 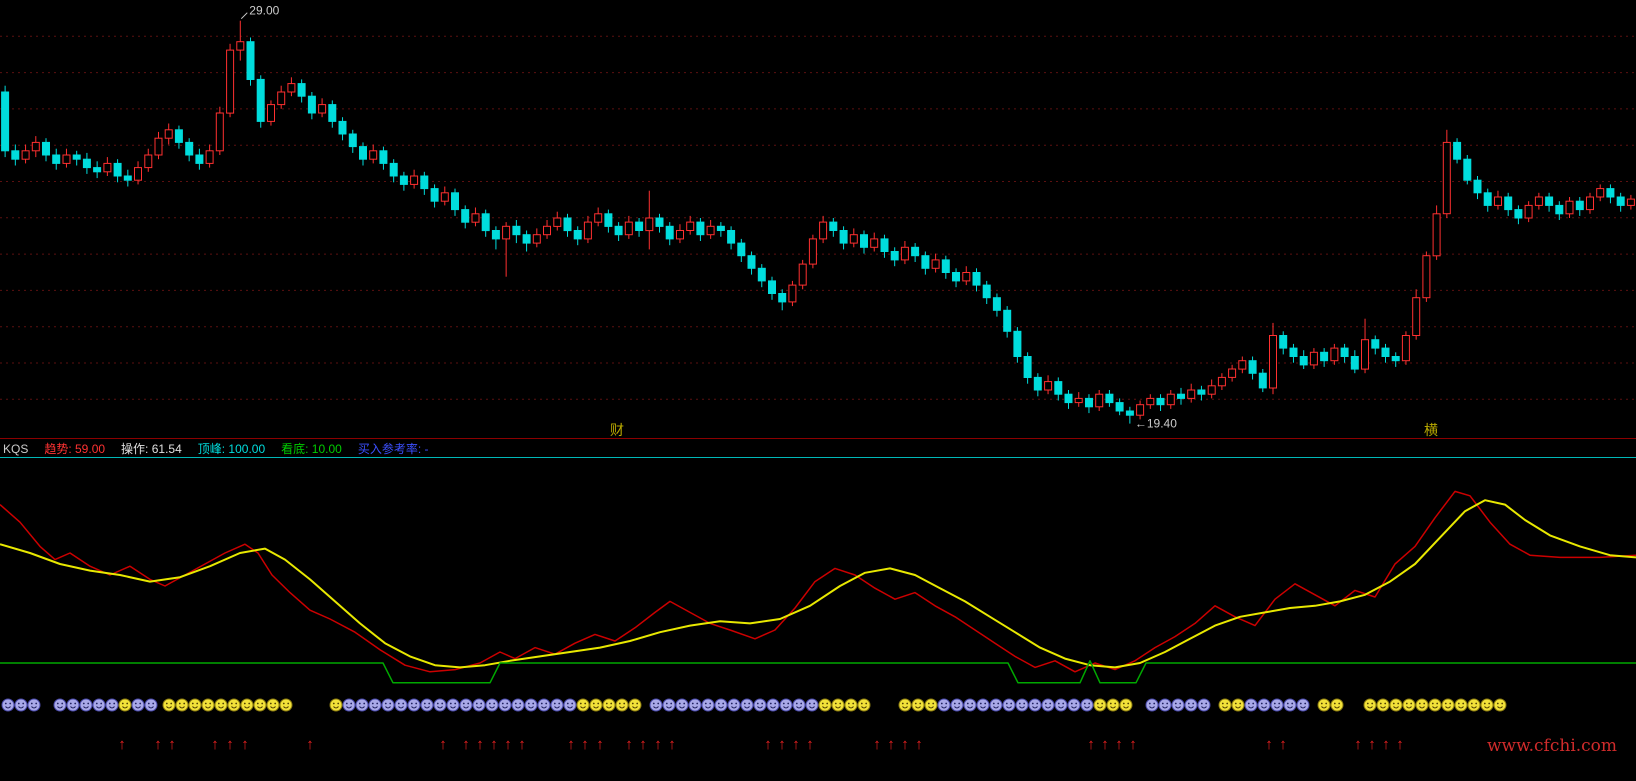 I want to click on panel-separator, so click(x=818, y=438).